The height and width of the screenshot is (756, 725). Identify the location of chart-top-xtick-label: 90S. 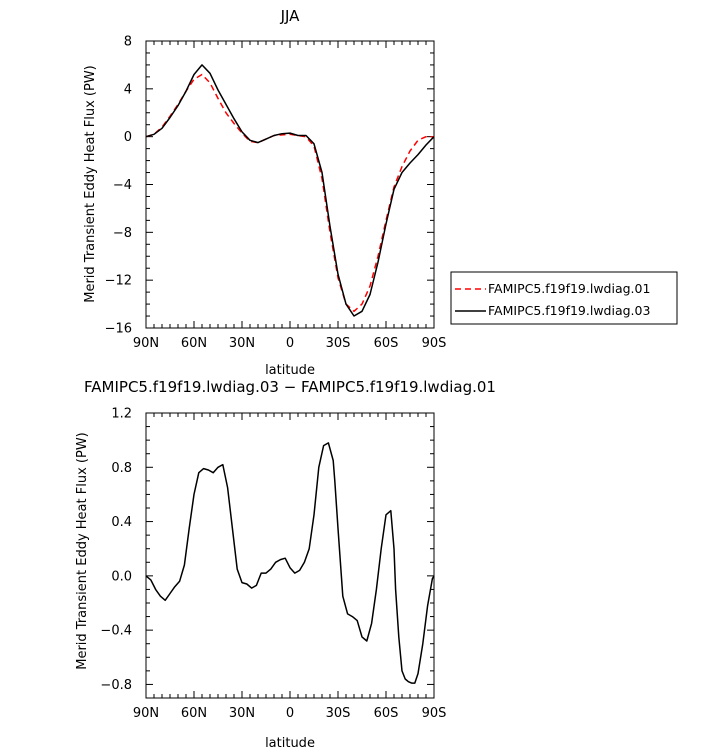
(434, 343).